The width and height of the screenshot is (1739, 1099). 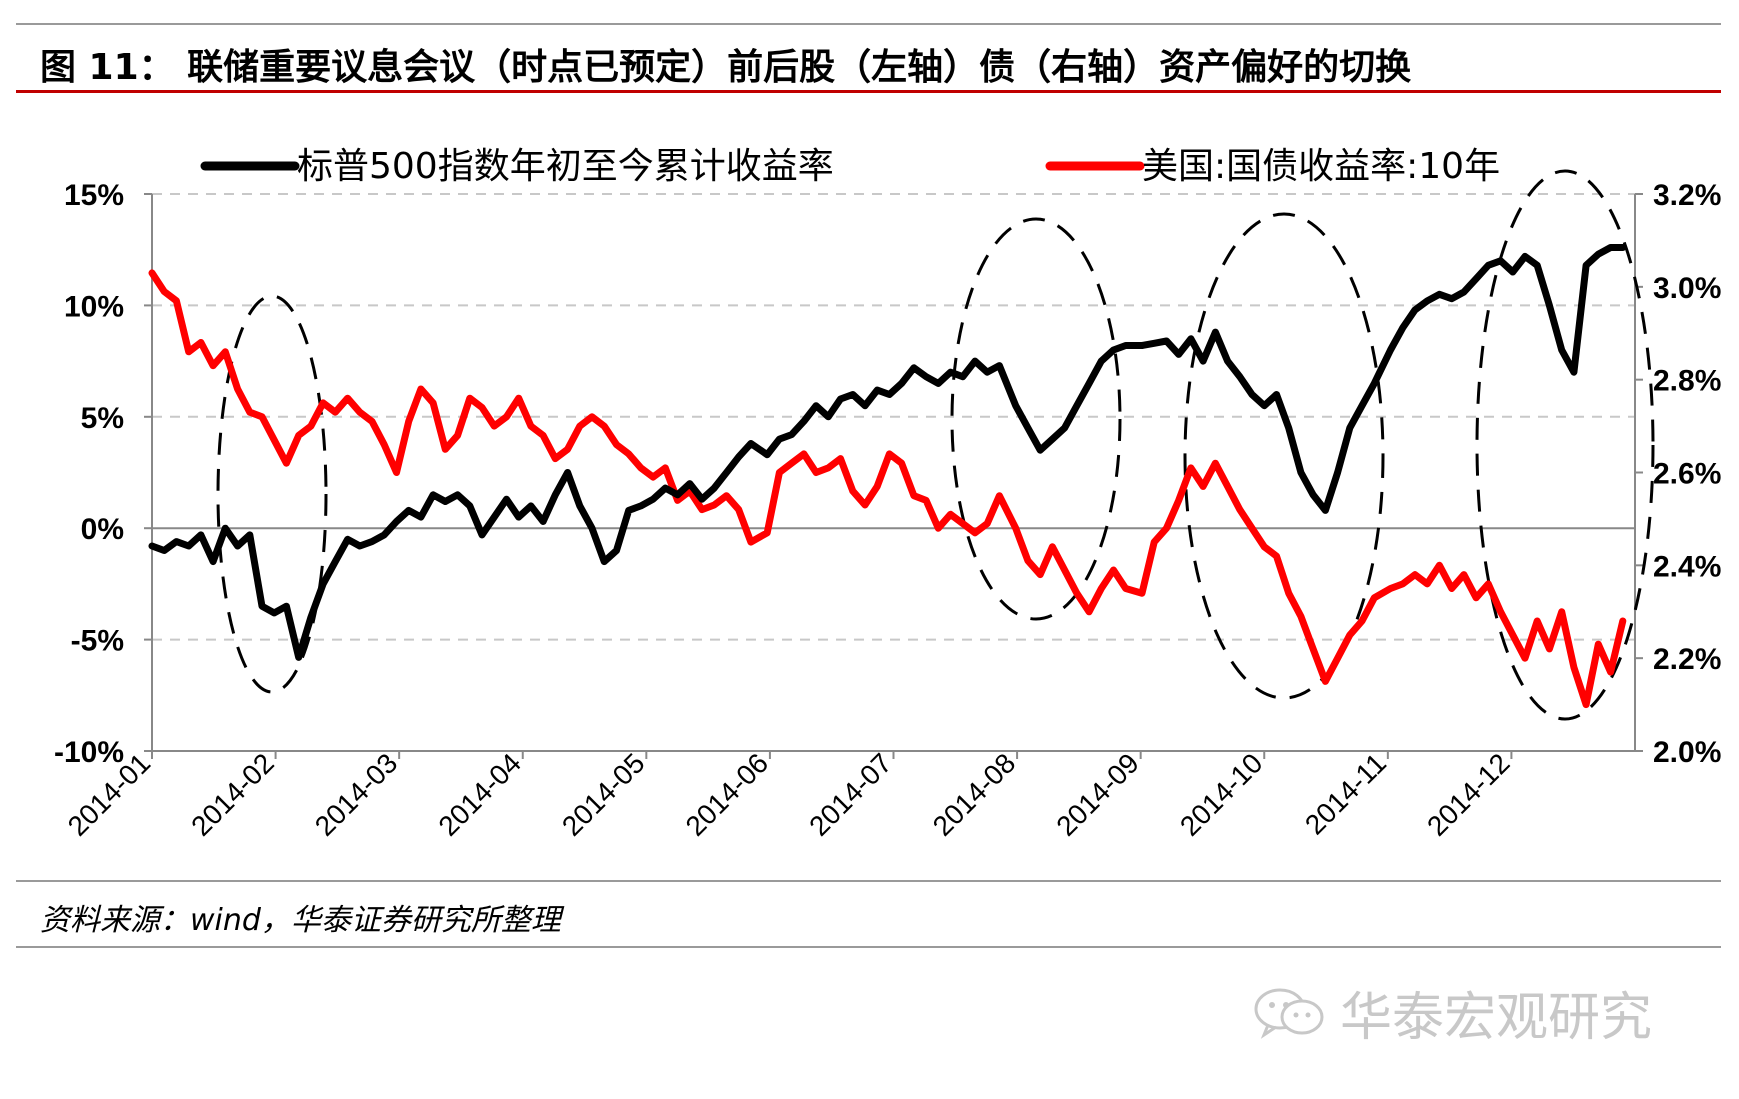 I want to click on left-tick-label: -10%, so click(x=89, y=752).